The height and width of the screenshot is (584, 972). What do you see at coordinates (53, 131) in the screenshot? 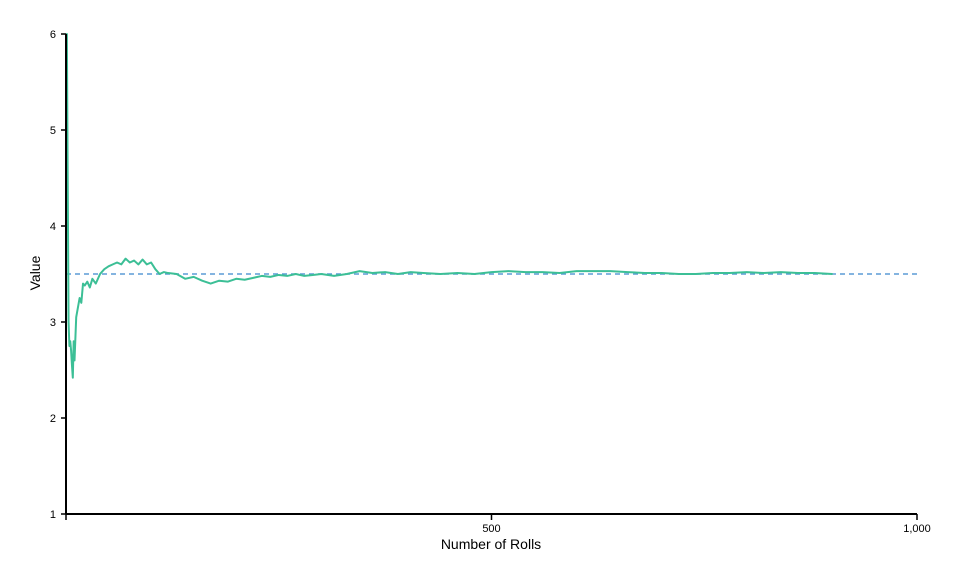
I see `y-tick-label-4: 5` at bounding box center [53, 131].